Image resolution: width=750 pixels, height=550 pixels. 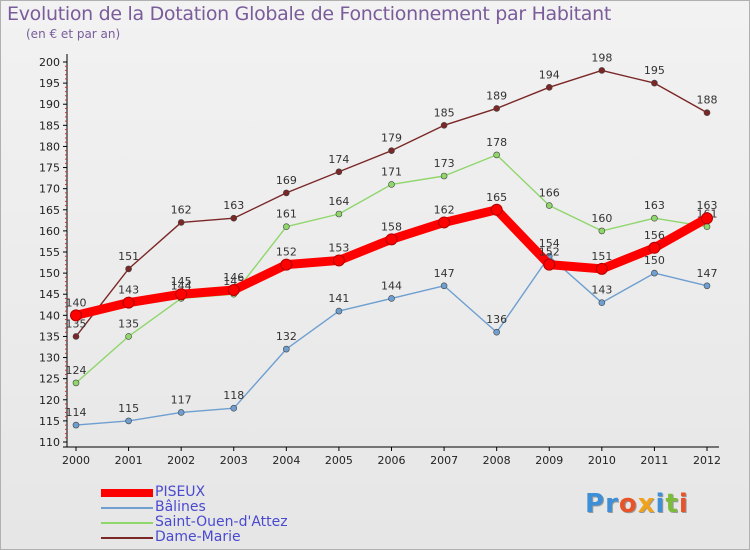 I want to click on data-label-b-lines: 143, so click(x=601, y=290).